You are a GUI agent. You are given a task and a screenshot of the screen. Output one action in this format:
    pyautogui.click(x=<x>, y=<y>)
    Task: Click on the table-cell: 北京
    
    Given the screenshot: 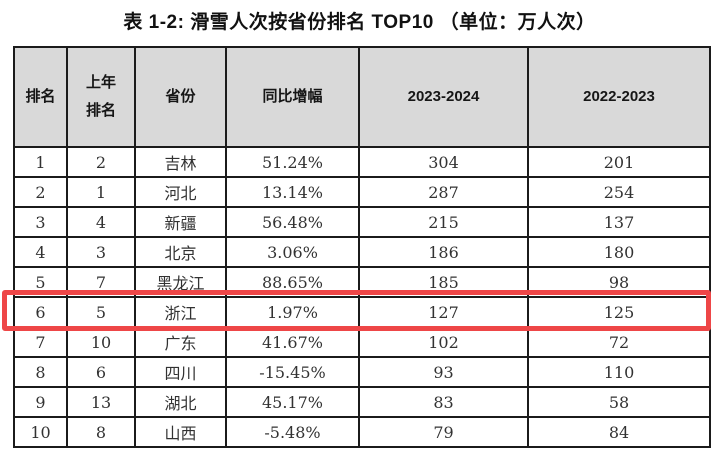 What is the action you would take?
    pyautogui.click(x=180, y=252)
    